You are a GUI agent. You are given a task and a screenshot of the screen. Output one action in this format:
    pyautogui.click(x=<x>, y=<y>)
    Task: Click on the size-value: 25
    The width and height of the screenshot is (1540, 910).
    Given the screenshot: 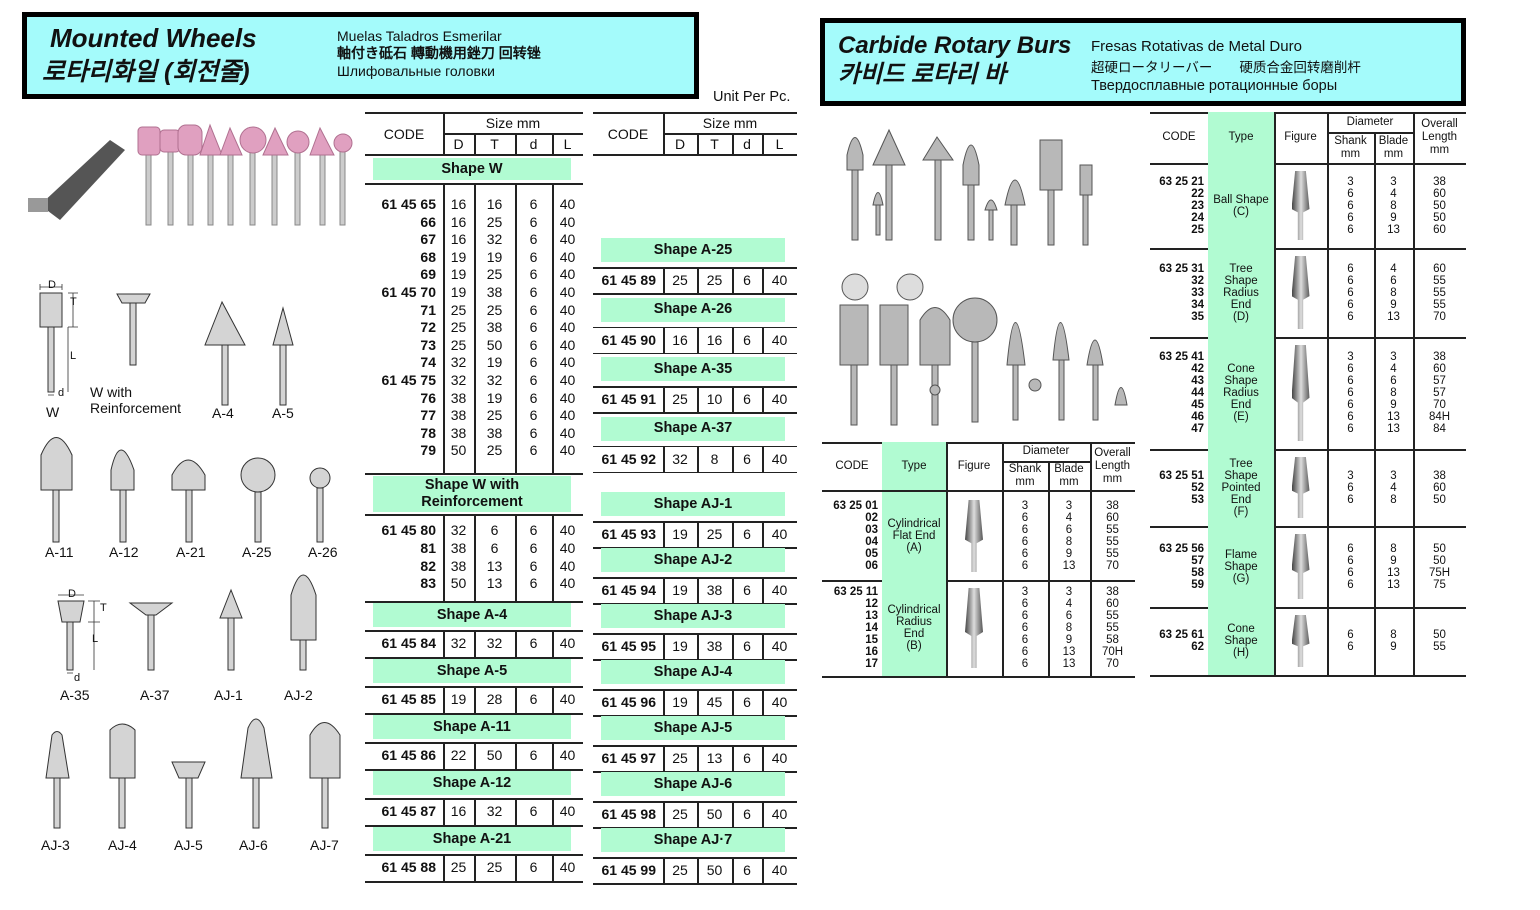 What is the action you would take?
    pyautogui.click(x=714, y=280)
    